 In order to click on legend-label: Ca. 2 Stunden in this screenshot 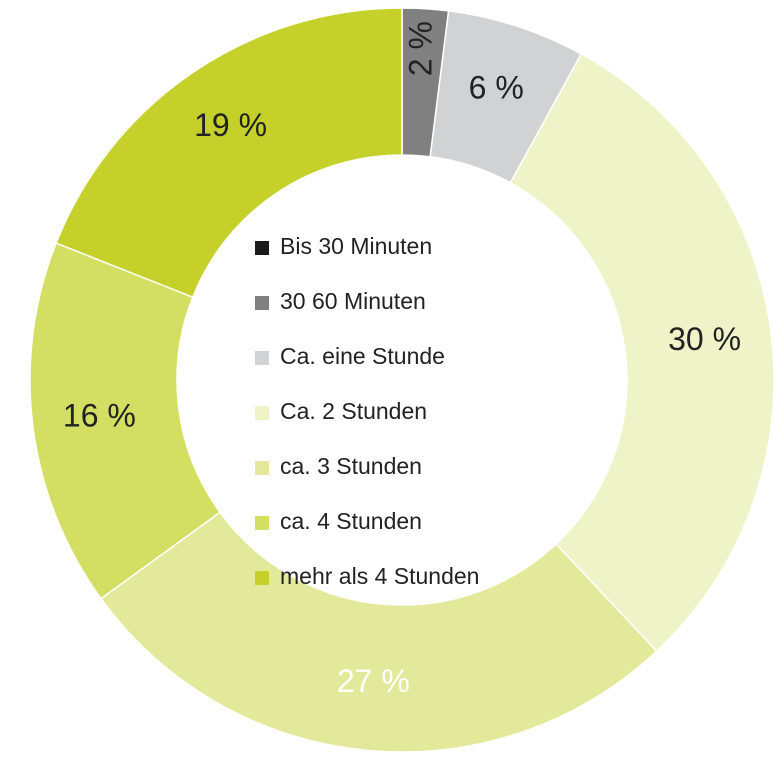, I will do `click(353, 411)`.